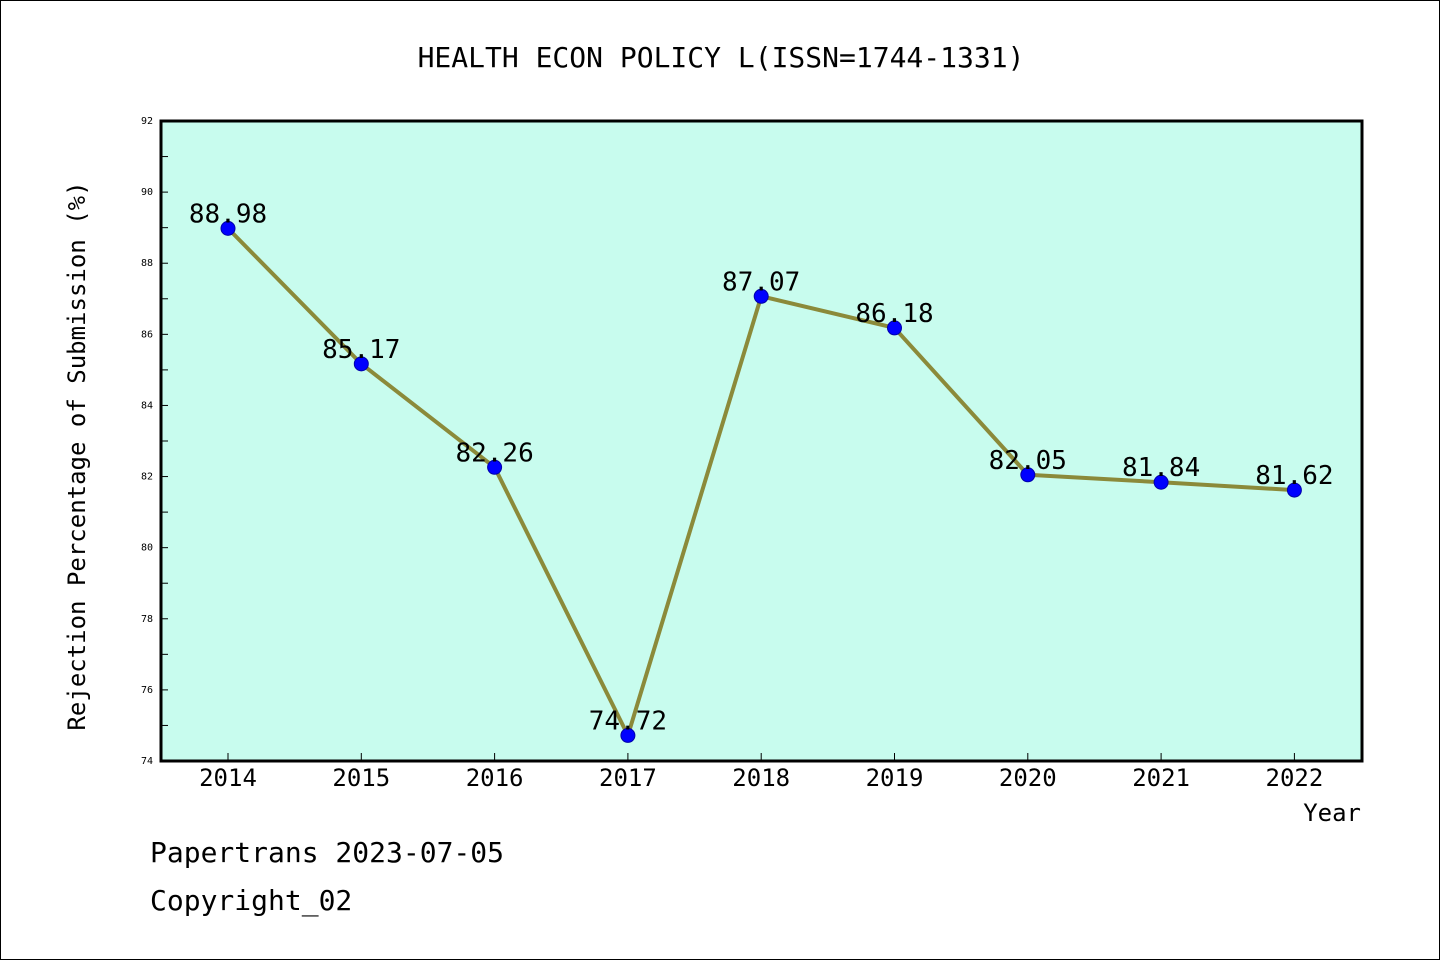  Describe the element at coordinates (494, 453) in the screenshot. I see `data-label: 82.26` at that location.